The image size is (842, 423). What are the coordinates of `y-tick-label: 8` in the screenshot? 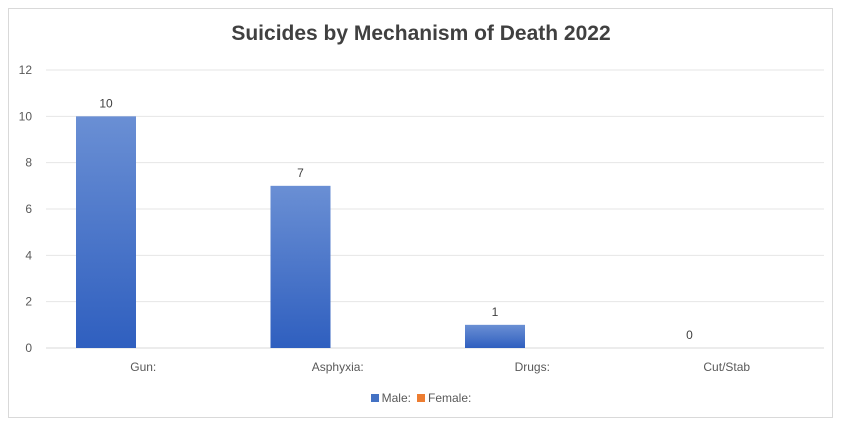 It's located at (28, 163).